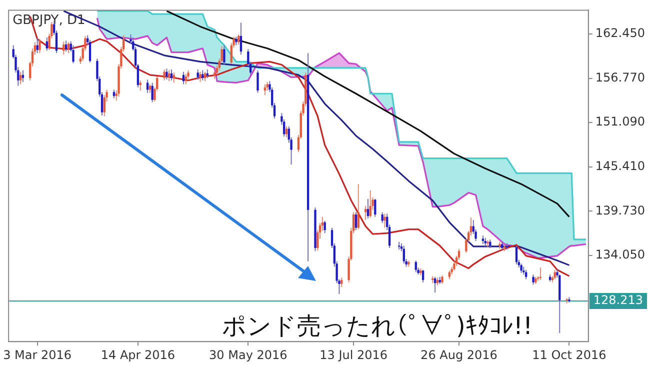  Describe the element at coordinates (569, 355) in the screenshot. I see `x-tick-label: 11 Oct 2016` at that location.